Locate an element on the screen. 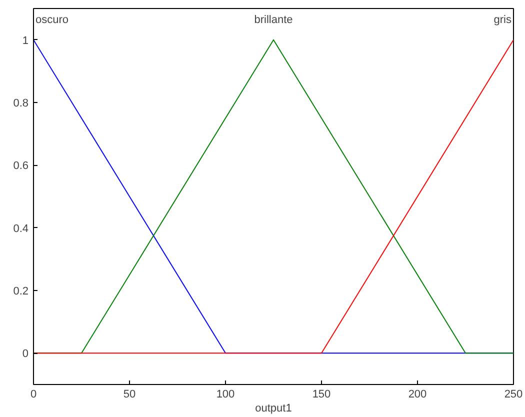 The width and height of the screenshot is (525, 417). x-tick-label: 50 is located at coordinates (129, 394).